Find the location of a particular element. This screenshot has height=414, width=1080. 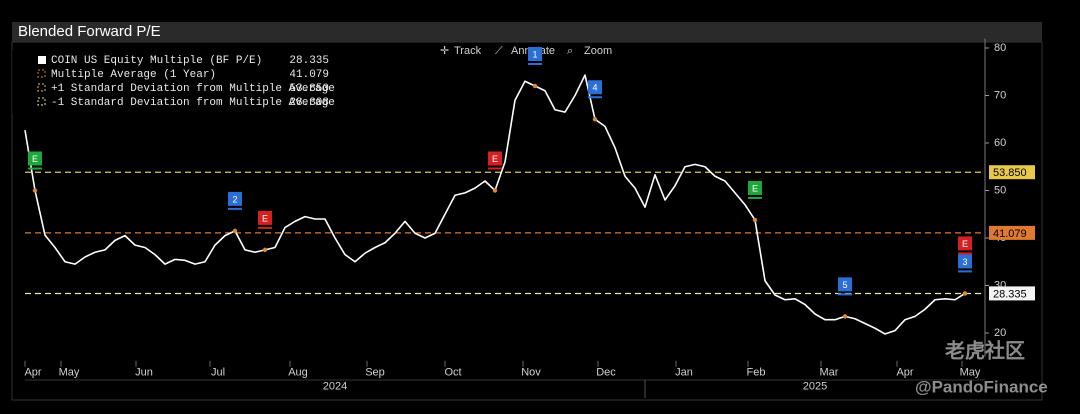

legend-box is located at coordinates (172, 82).